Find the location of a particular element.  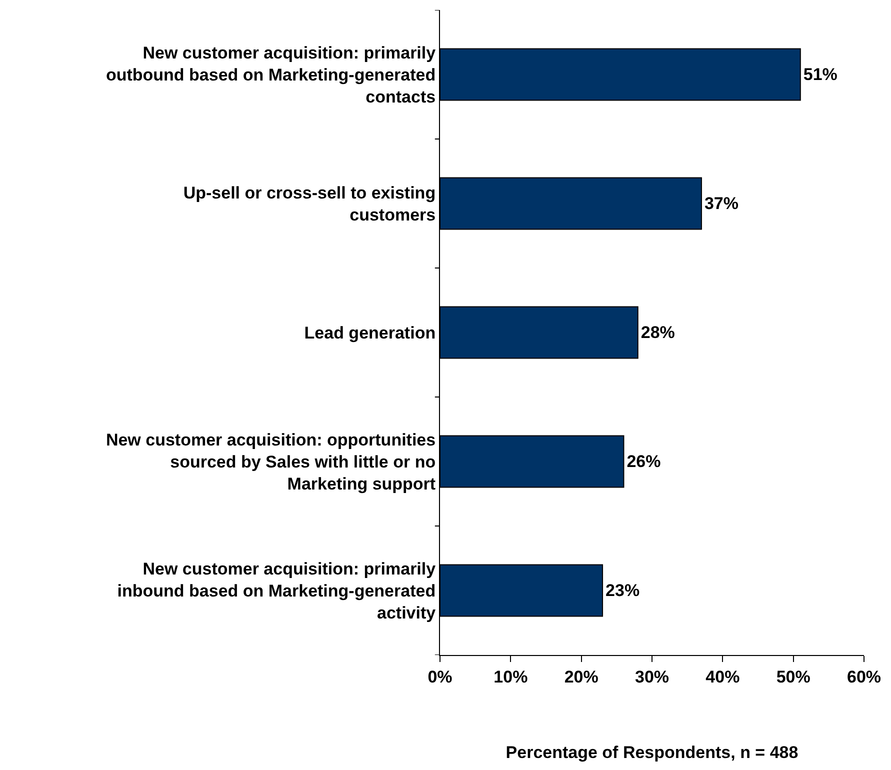

x-tick-label: 30% is located at coordinates (652, 676).